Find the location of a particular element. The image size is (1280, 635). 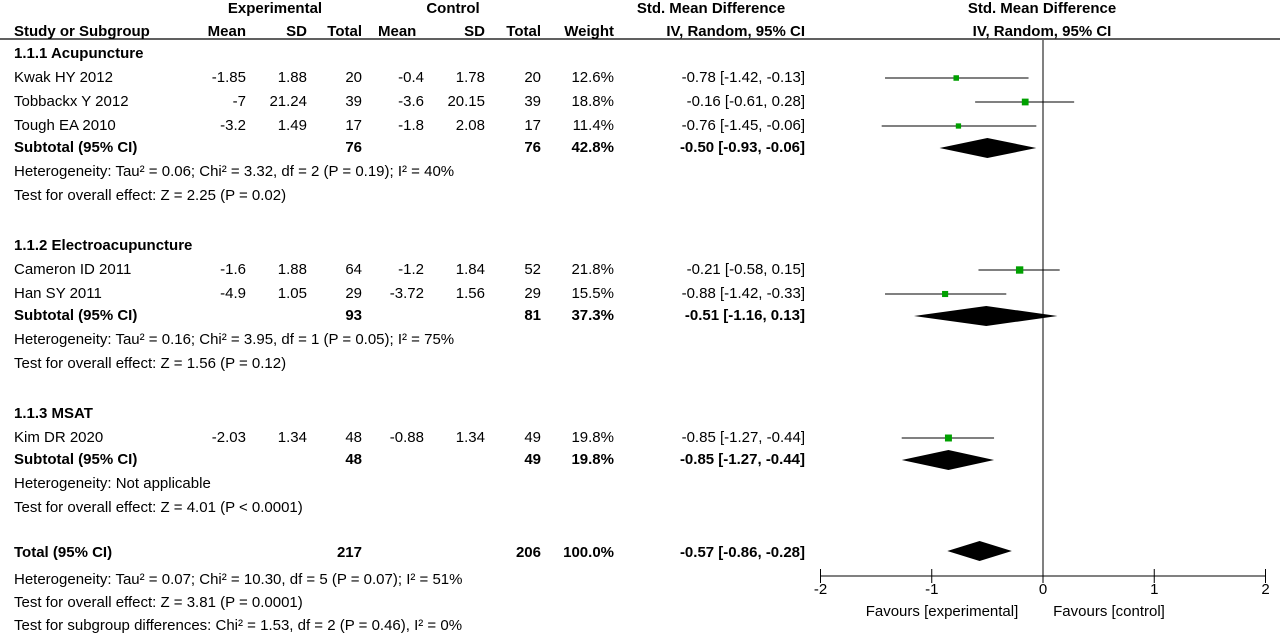

subgroup-title: 1.1.2 Electroacupuncture is located at coordinates (103, 245).